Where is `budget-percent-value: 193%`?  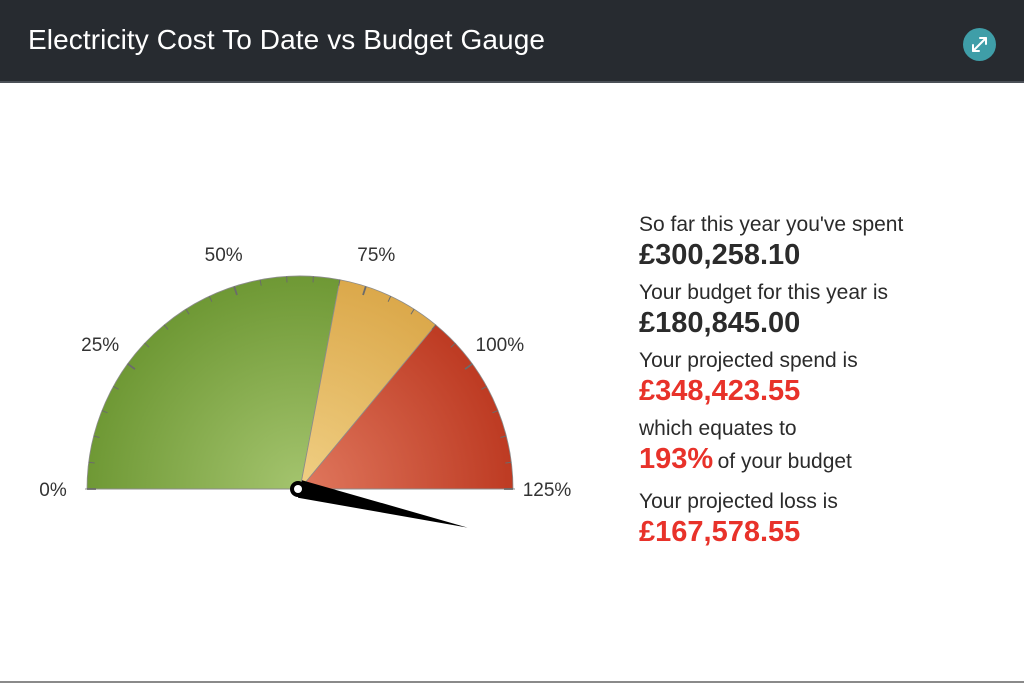
budget-percent-value: 193% is located at coordinates (676, 459).